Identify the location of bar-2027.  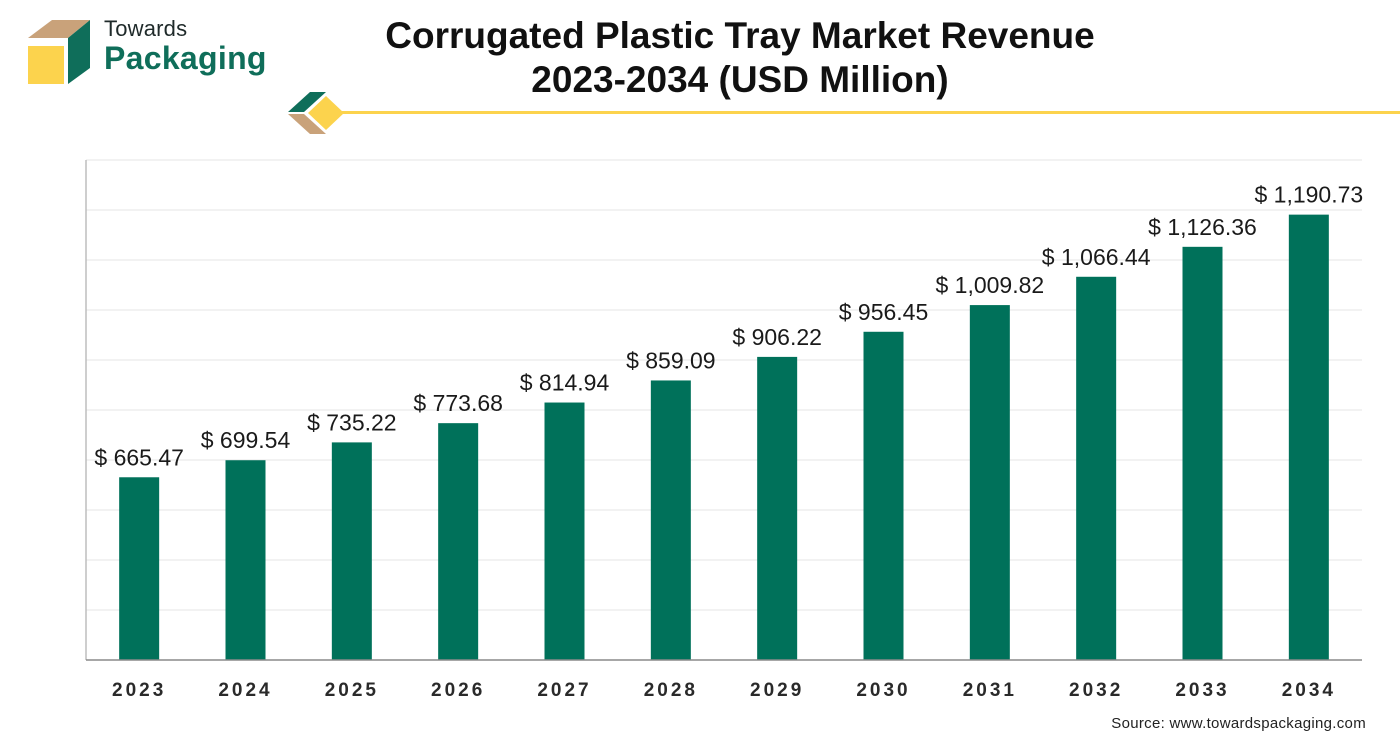
(564, 531).